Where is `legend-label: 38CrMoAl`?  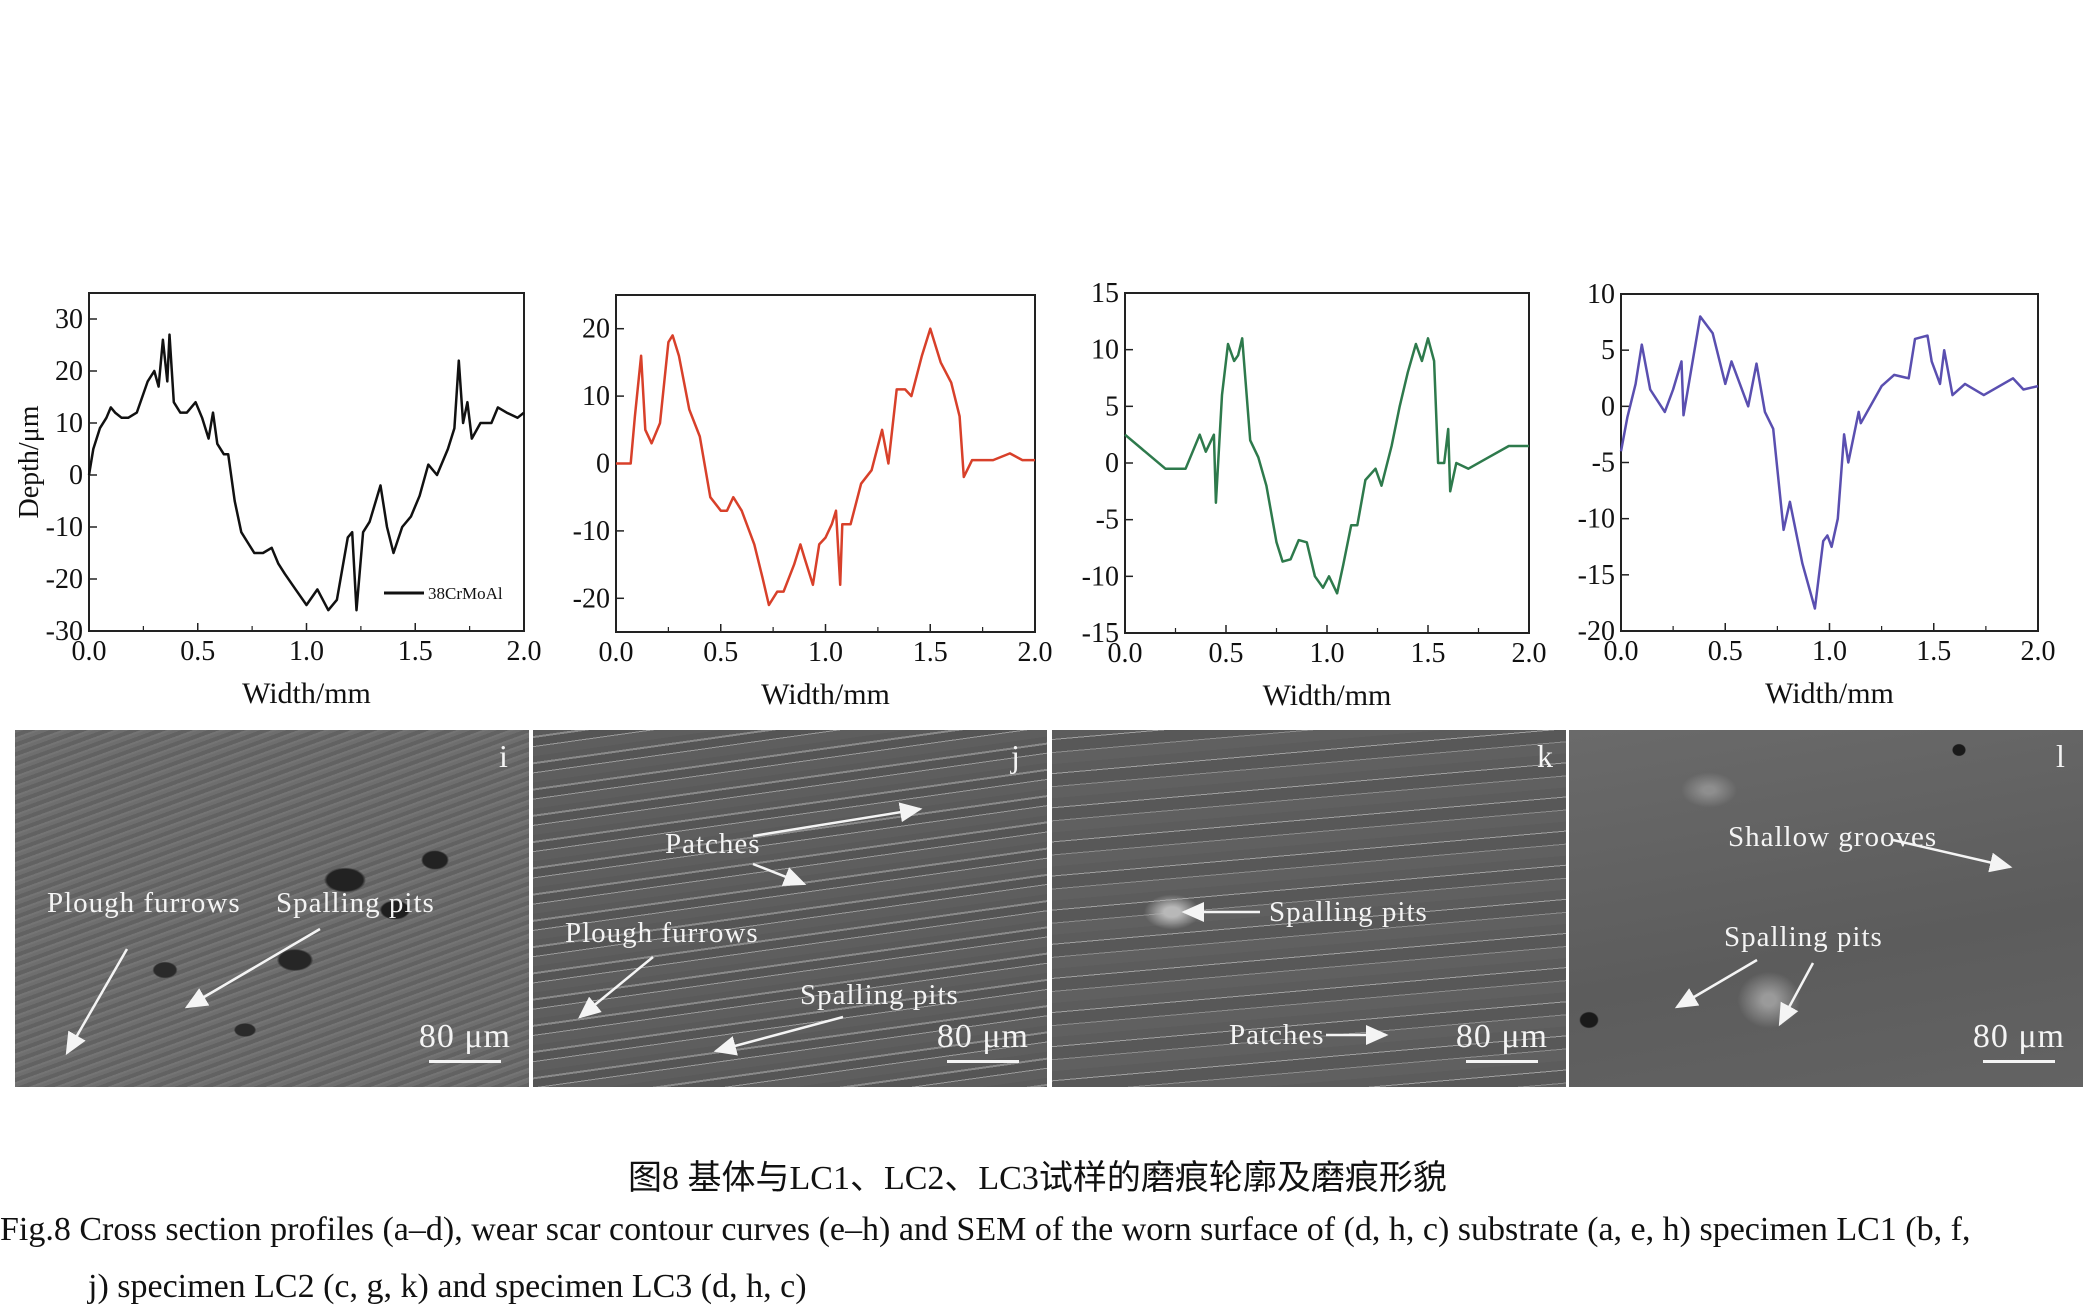 legend-label: 38CrMoAl is located at coordinates (465, 593).